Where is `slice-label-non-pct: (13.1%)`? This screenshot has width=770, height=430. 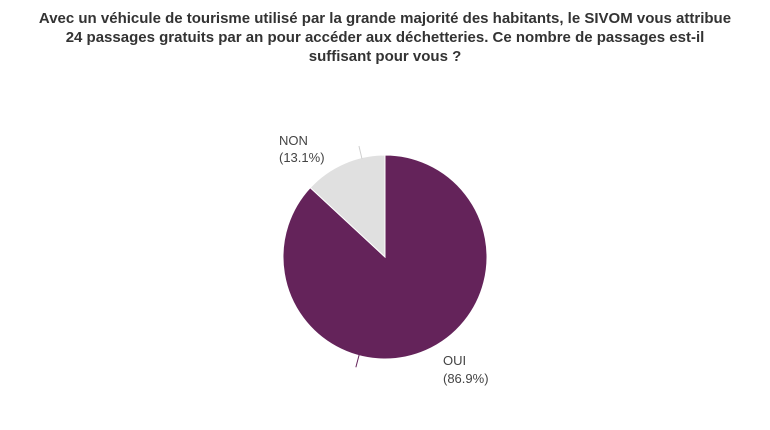
slice-label-non-pct: (13.1%) is located at coordinates (302, 157).